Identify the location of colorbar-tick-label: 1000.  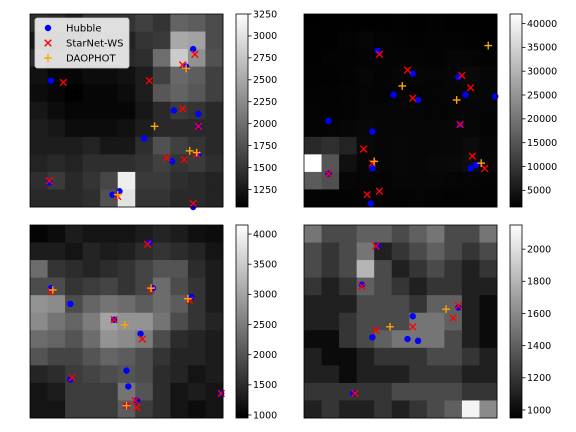
(265, 415).